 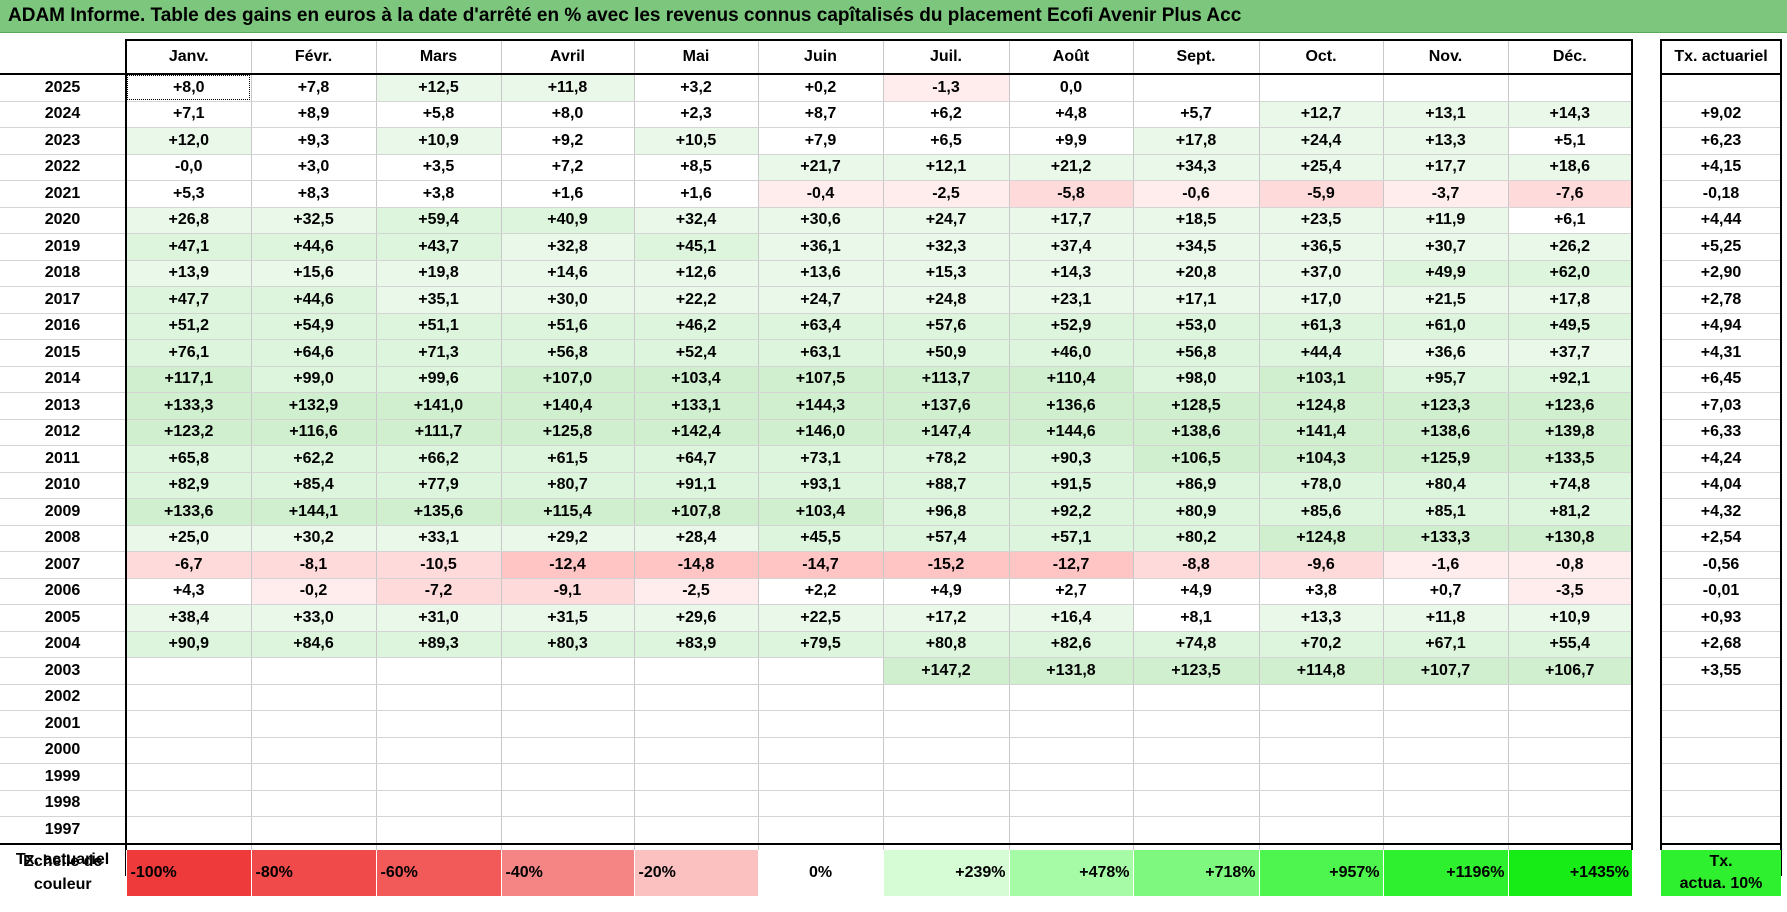 What do you see at coordinates (820, 326) in the screenshot?
I see `gain-cell: +63,4` at bounding box center [820, 326].